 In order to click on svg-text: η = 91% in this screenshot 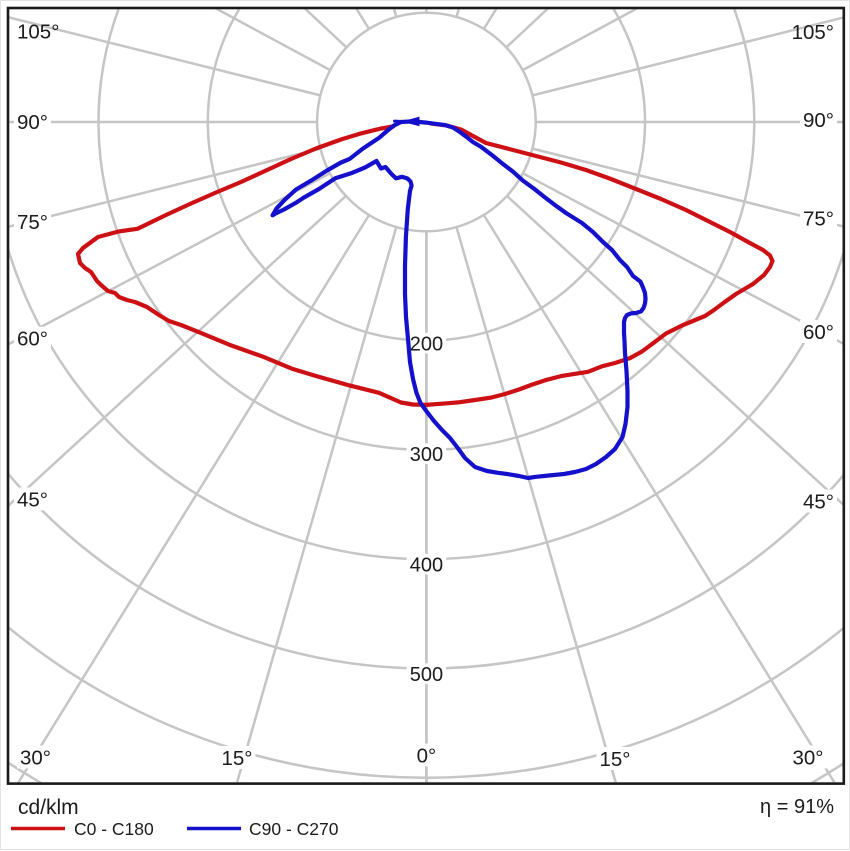, I will do `click(797, 807)`.